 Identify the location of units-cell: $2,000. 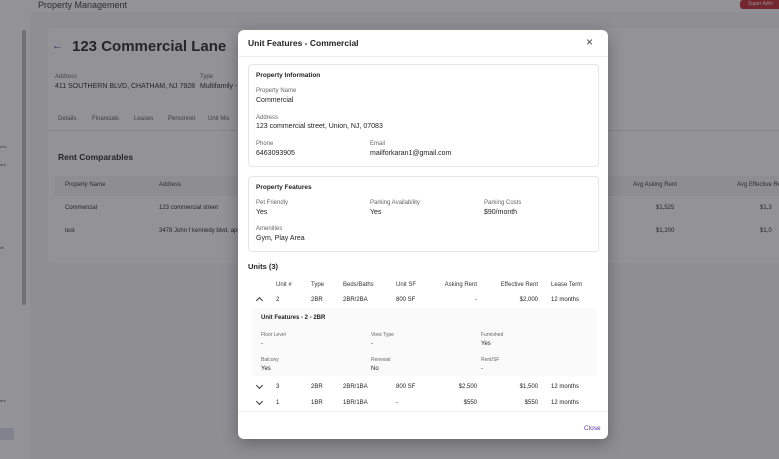
(528, 300).